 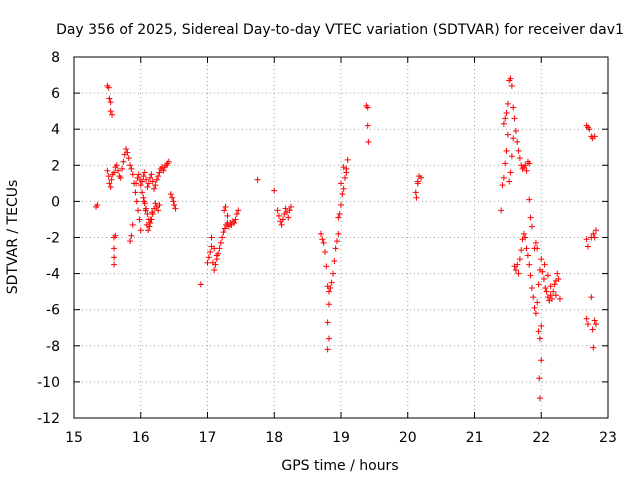 What do you see at coordinates (608, 438) in the screenshot?
I see `x-tick-label: 23` at bounding box center [608, 438].